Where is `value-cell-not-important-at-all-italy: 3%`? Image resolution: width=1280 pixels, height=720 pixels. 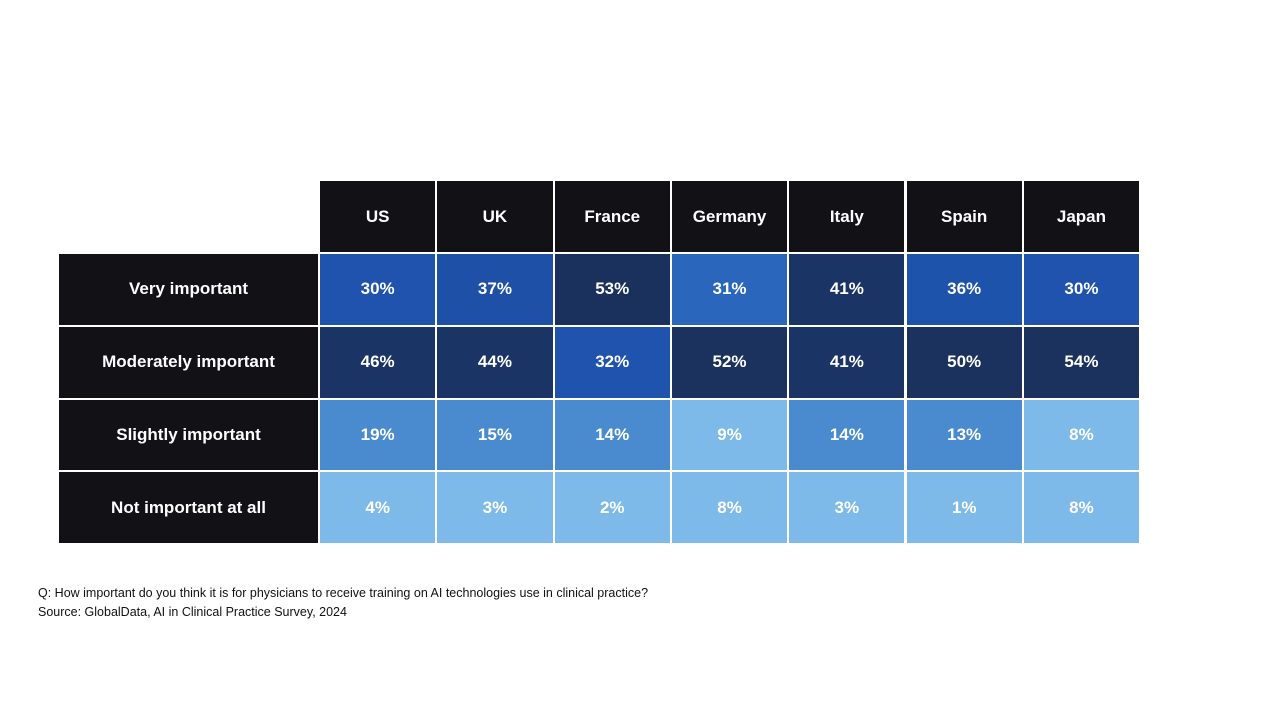
value-cell-not-important-at-all-italy: 3% is located at coordinates (848, 508).